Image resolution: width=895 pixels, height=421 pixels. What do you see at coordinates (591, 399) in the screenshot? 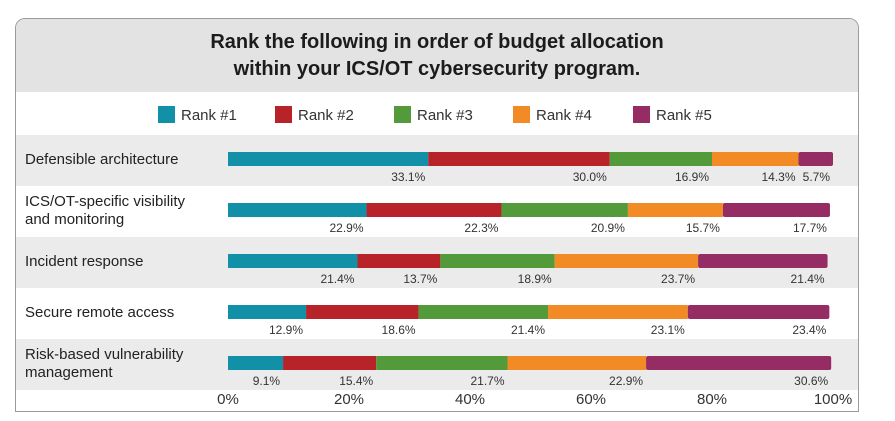
I see `x-tick-label-60: 60%` at bounding box center [591, 399].